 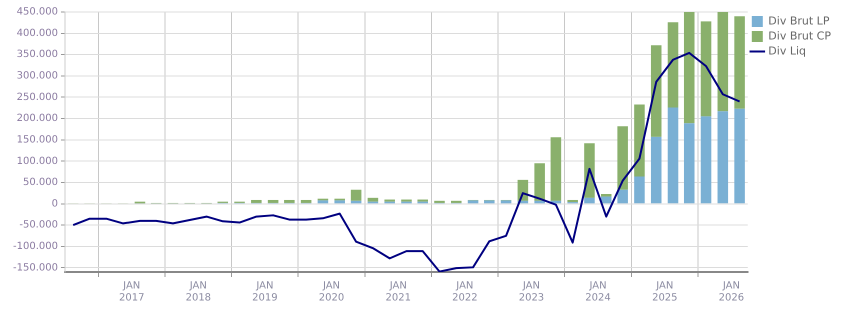 I want to click on y-tick-label: 150.000, so click(x=37, y=140).